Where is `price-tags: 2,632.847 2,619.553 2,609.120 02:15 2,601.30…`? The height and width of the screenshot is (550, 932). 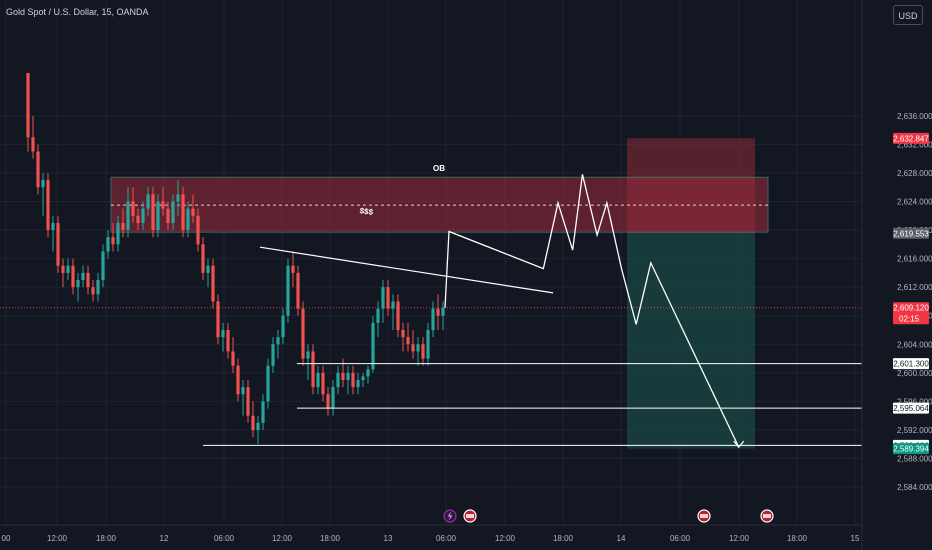 price-tags: 2,632.847 2,619.553 2,609.120 02:15 2,601.30… is located at coordinates (911, 293).